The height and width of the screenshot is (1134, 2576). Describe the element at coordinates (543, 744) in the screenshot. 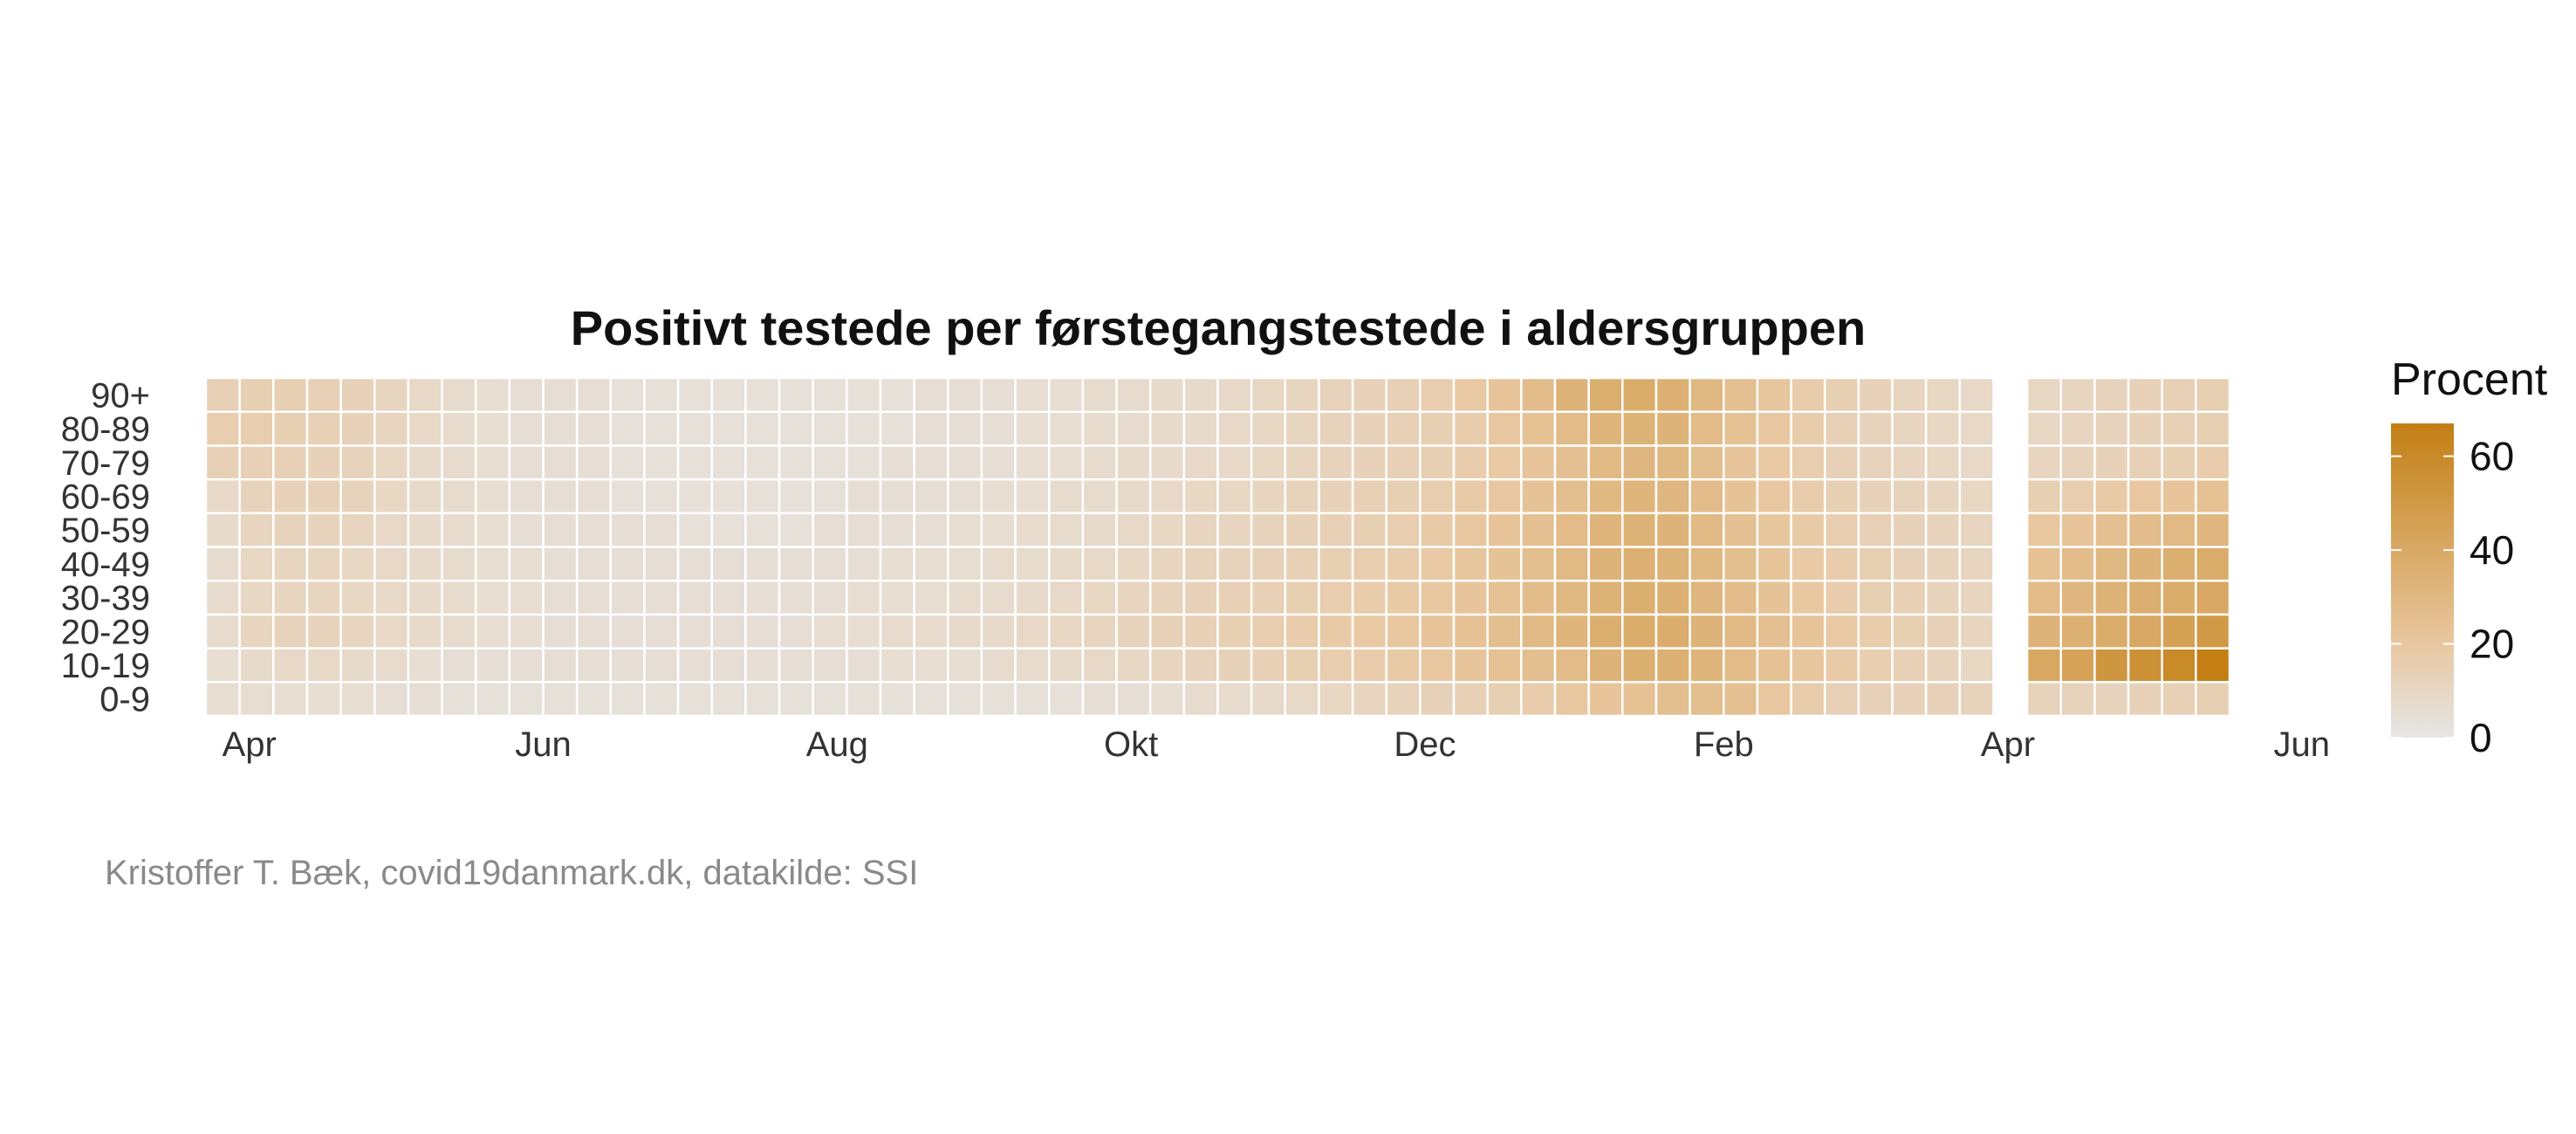

I see `x-tick-label: Jun` at that location.